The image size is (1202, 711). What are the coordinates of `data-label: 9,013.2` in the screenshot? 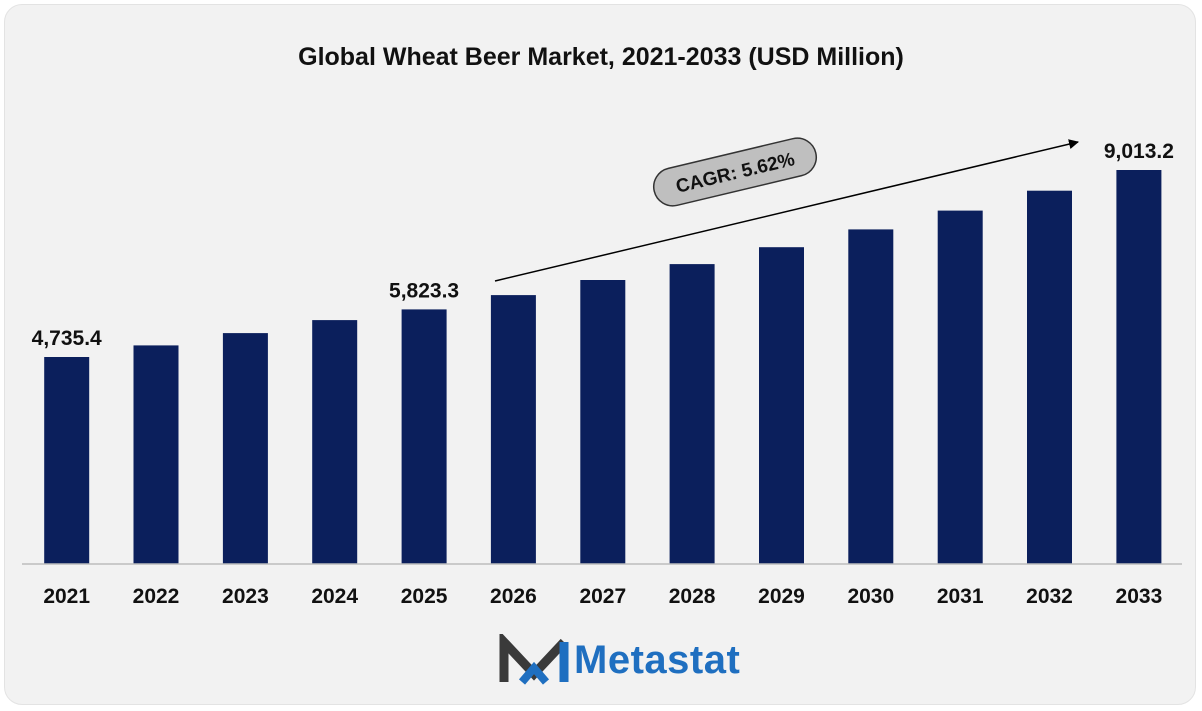 It's located at (1139, 151).